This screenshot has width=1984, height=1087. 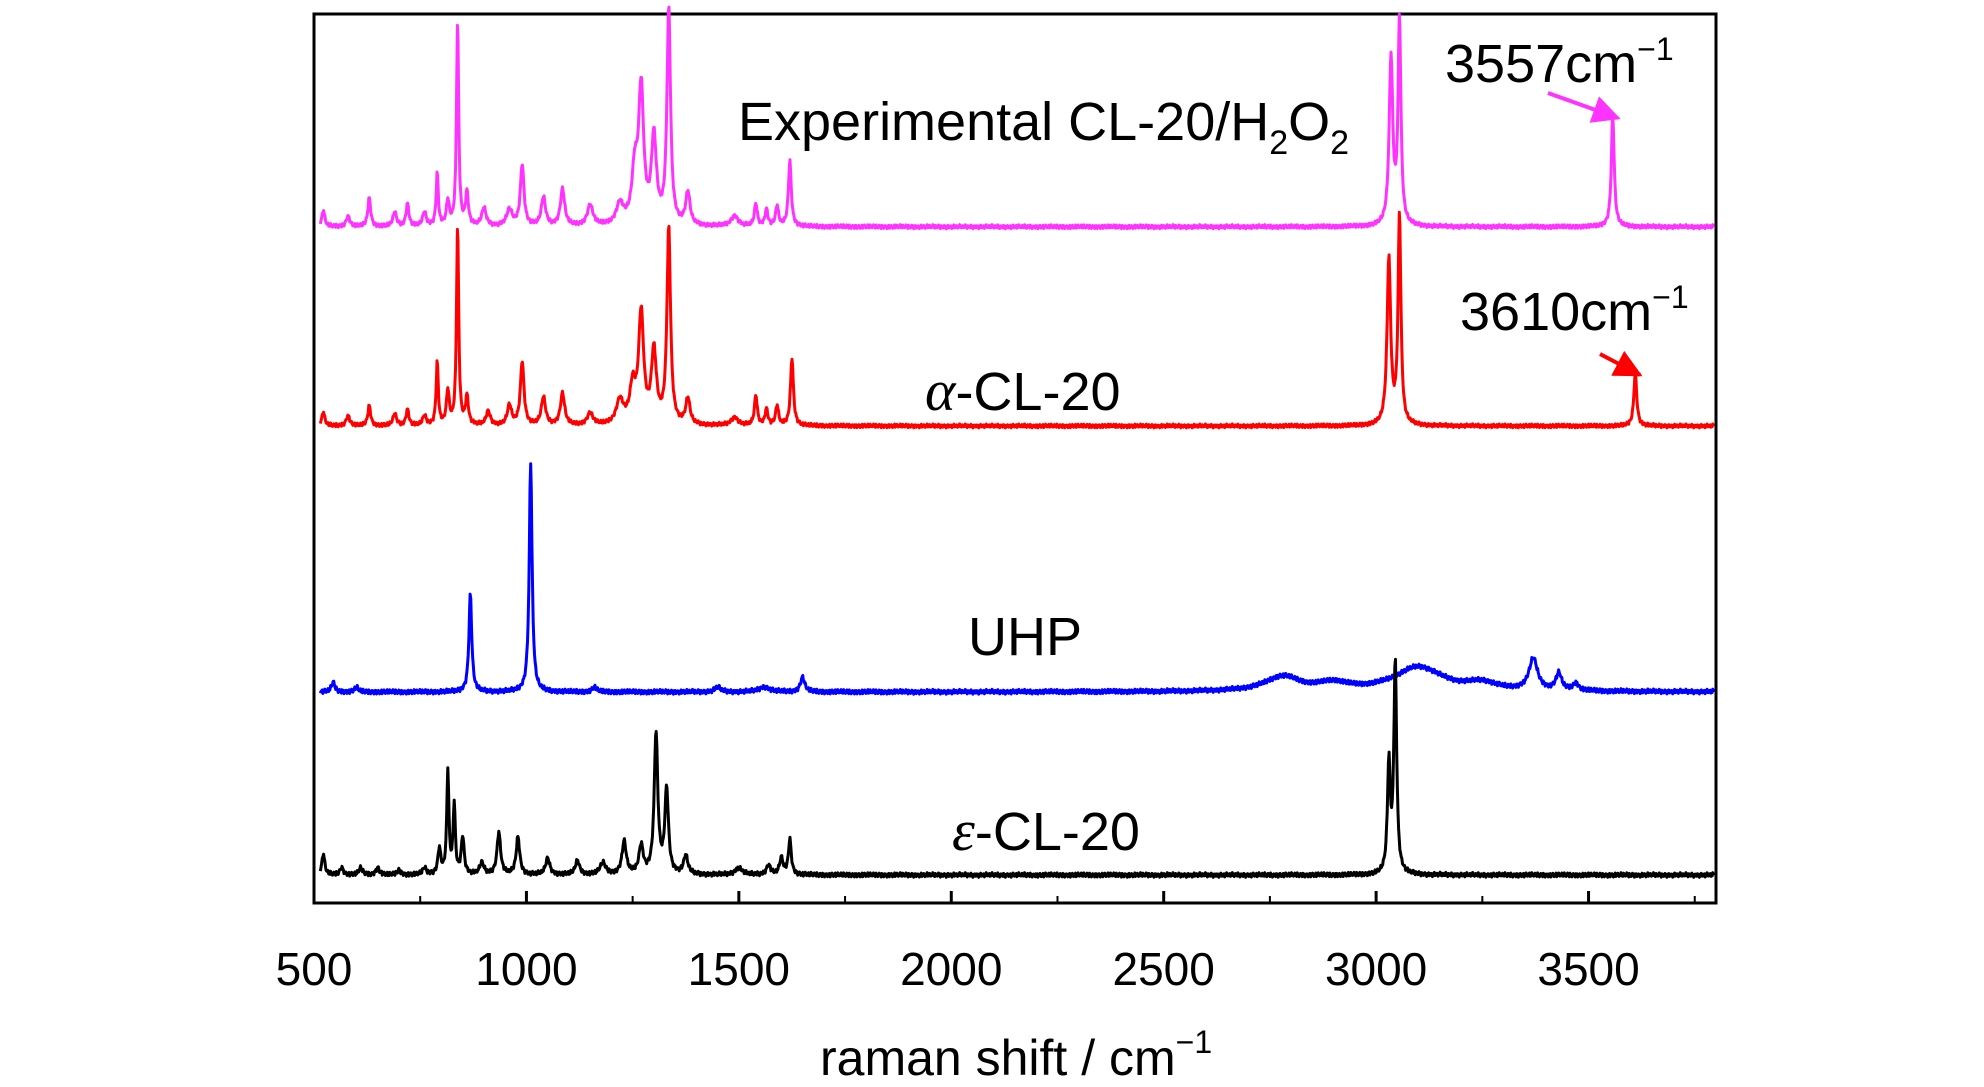 I want to click on x-tick-label-3500: 3500, so click(x=1588, y=969).